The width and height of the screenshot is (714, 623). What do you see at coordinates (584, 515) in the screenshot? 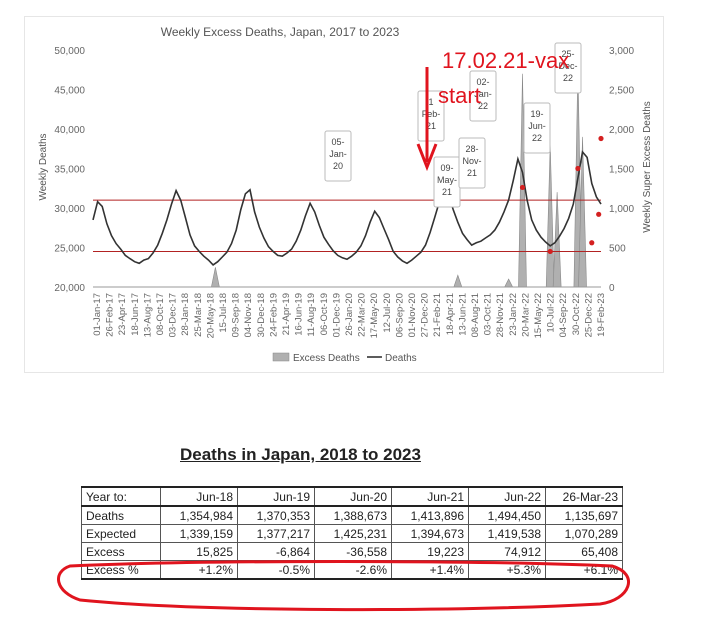
I see `table-cell: 1,135,697` at bounding box center [584, 515].